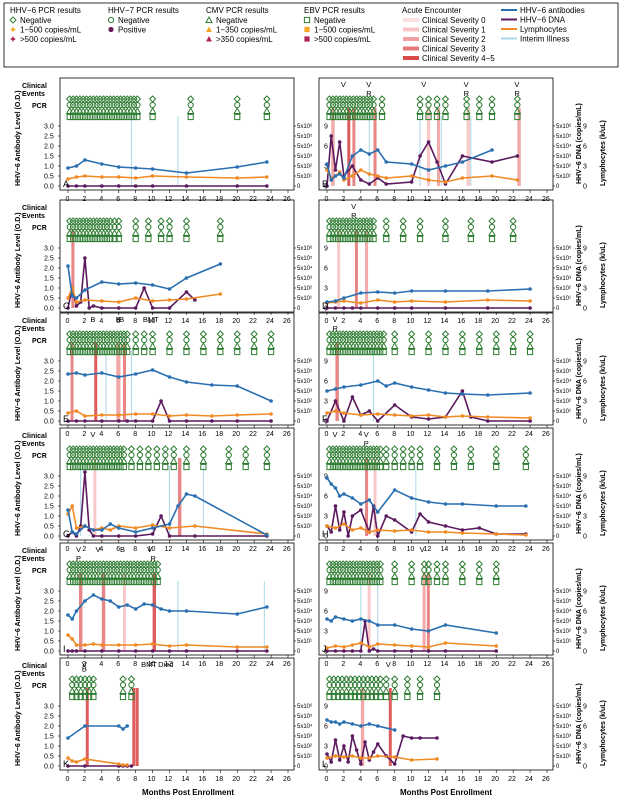 The image size is (623, 803). Describe the element at coordinates (564, 591) in the screenshot. I see `y-dna-tick-label: 5x10⁶` at that location.